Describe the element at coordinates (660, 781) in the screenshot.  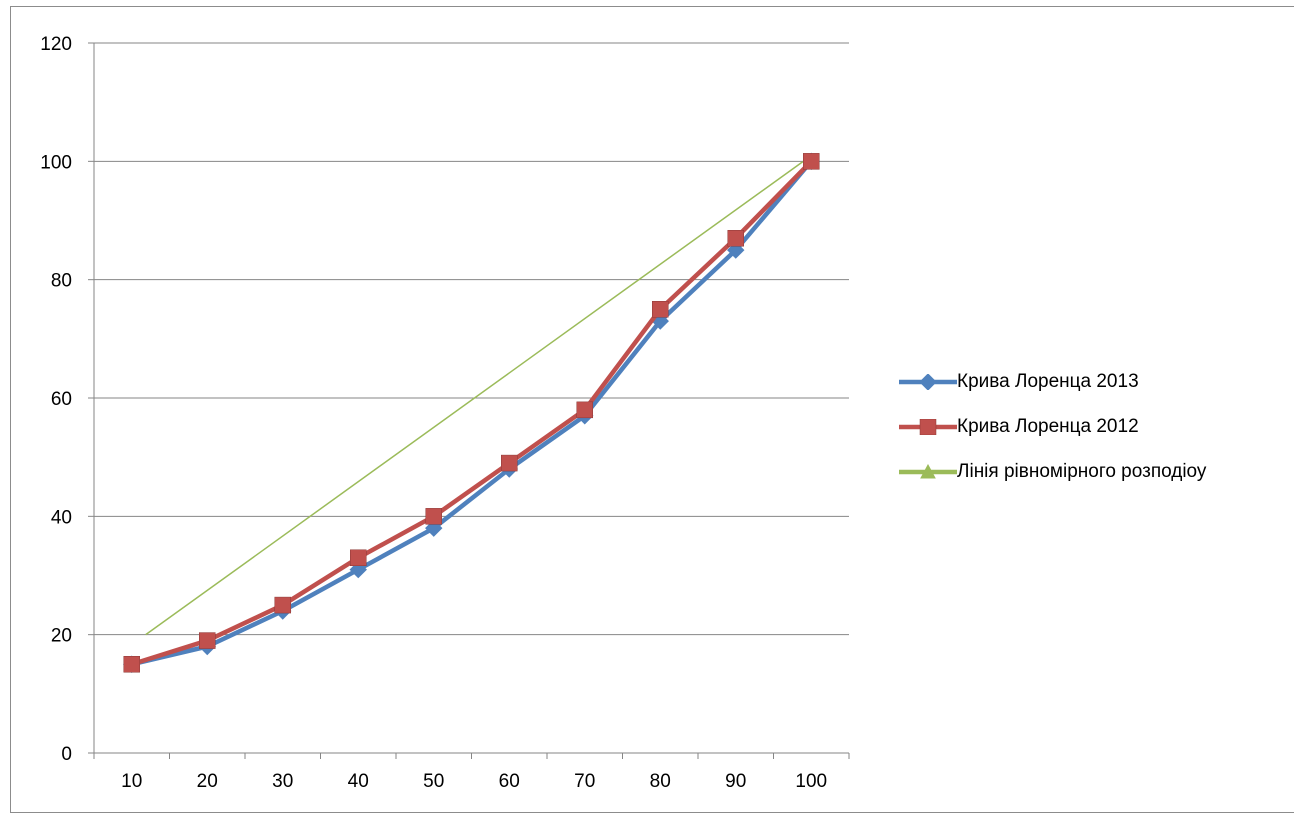
I see `x-tick-label: 80` at that location.